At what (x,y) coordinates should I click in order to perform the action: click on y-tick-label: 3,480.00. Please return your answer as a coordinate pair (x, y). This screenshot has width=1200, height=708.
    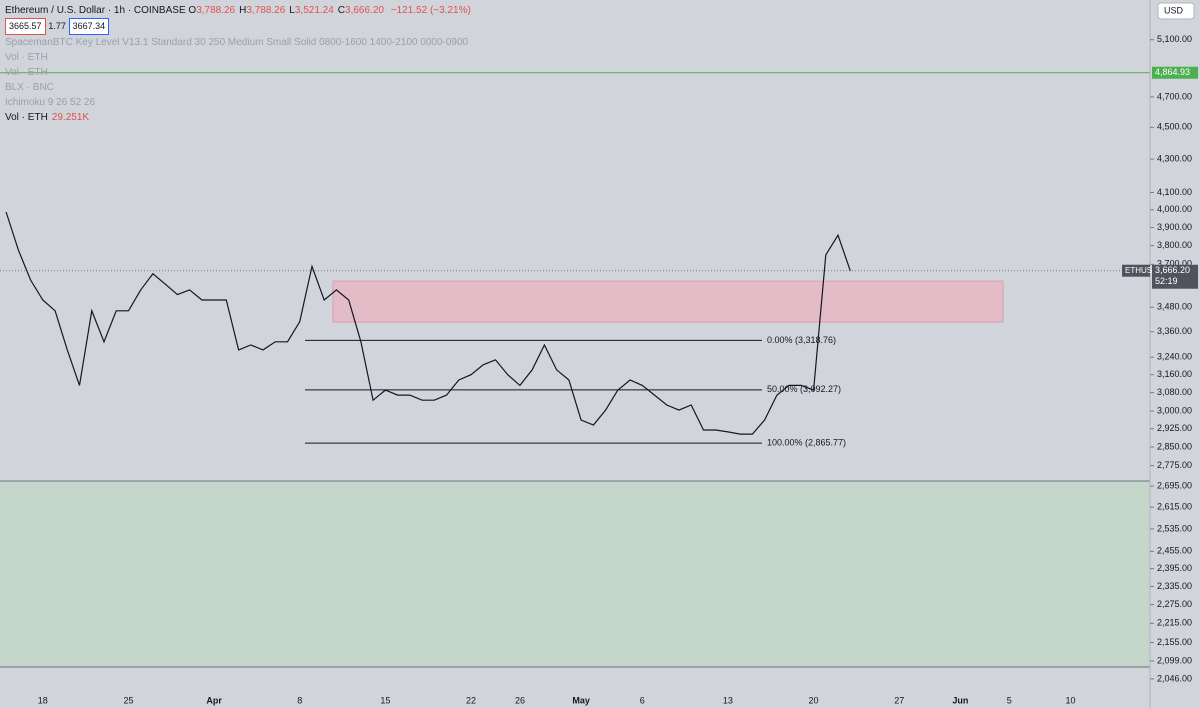
    Looking at the image, I should click on (1174, 307).